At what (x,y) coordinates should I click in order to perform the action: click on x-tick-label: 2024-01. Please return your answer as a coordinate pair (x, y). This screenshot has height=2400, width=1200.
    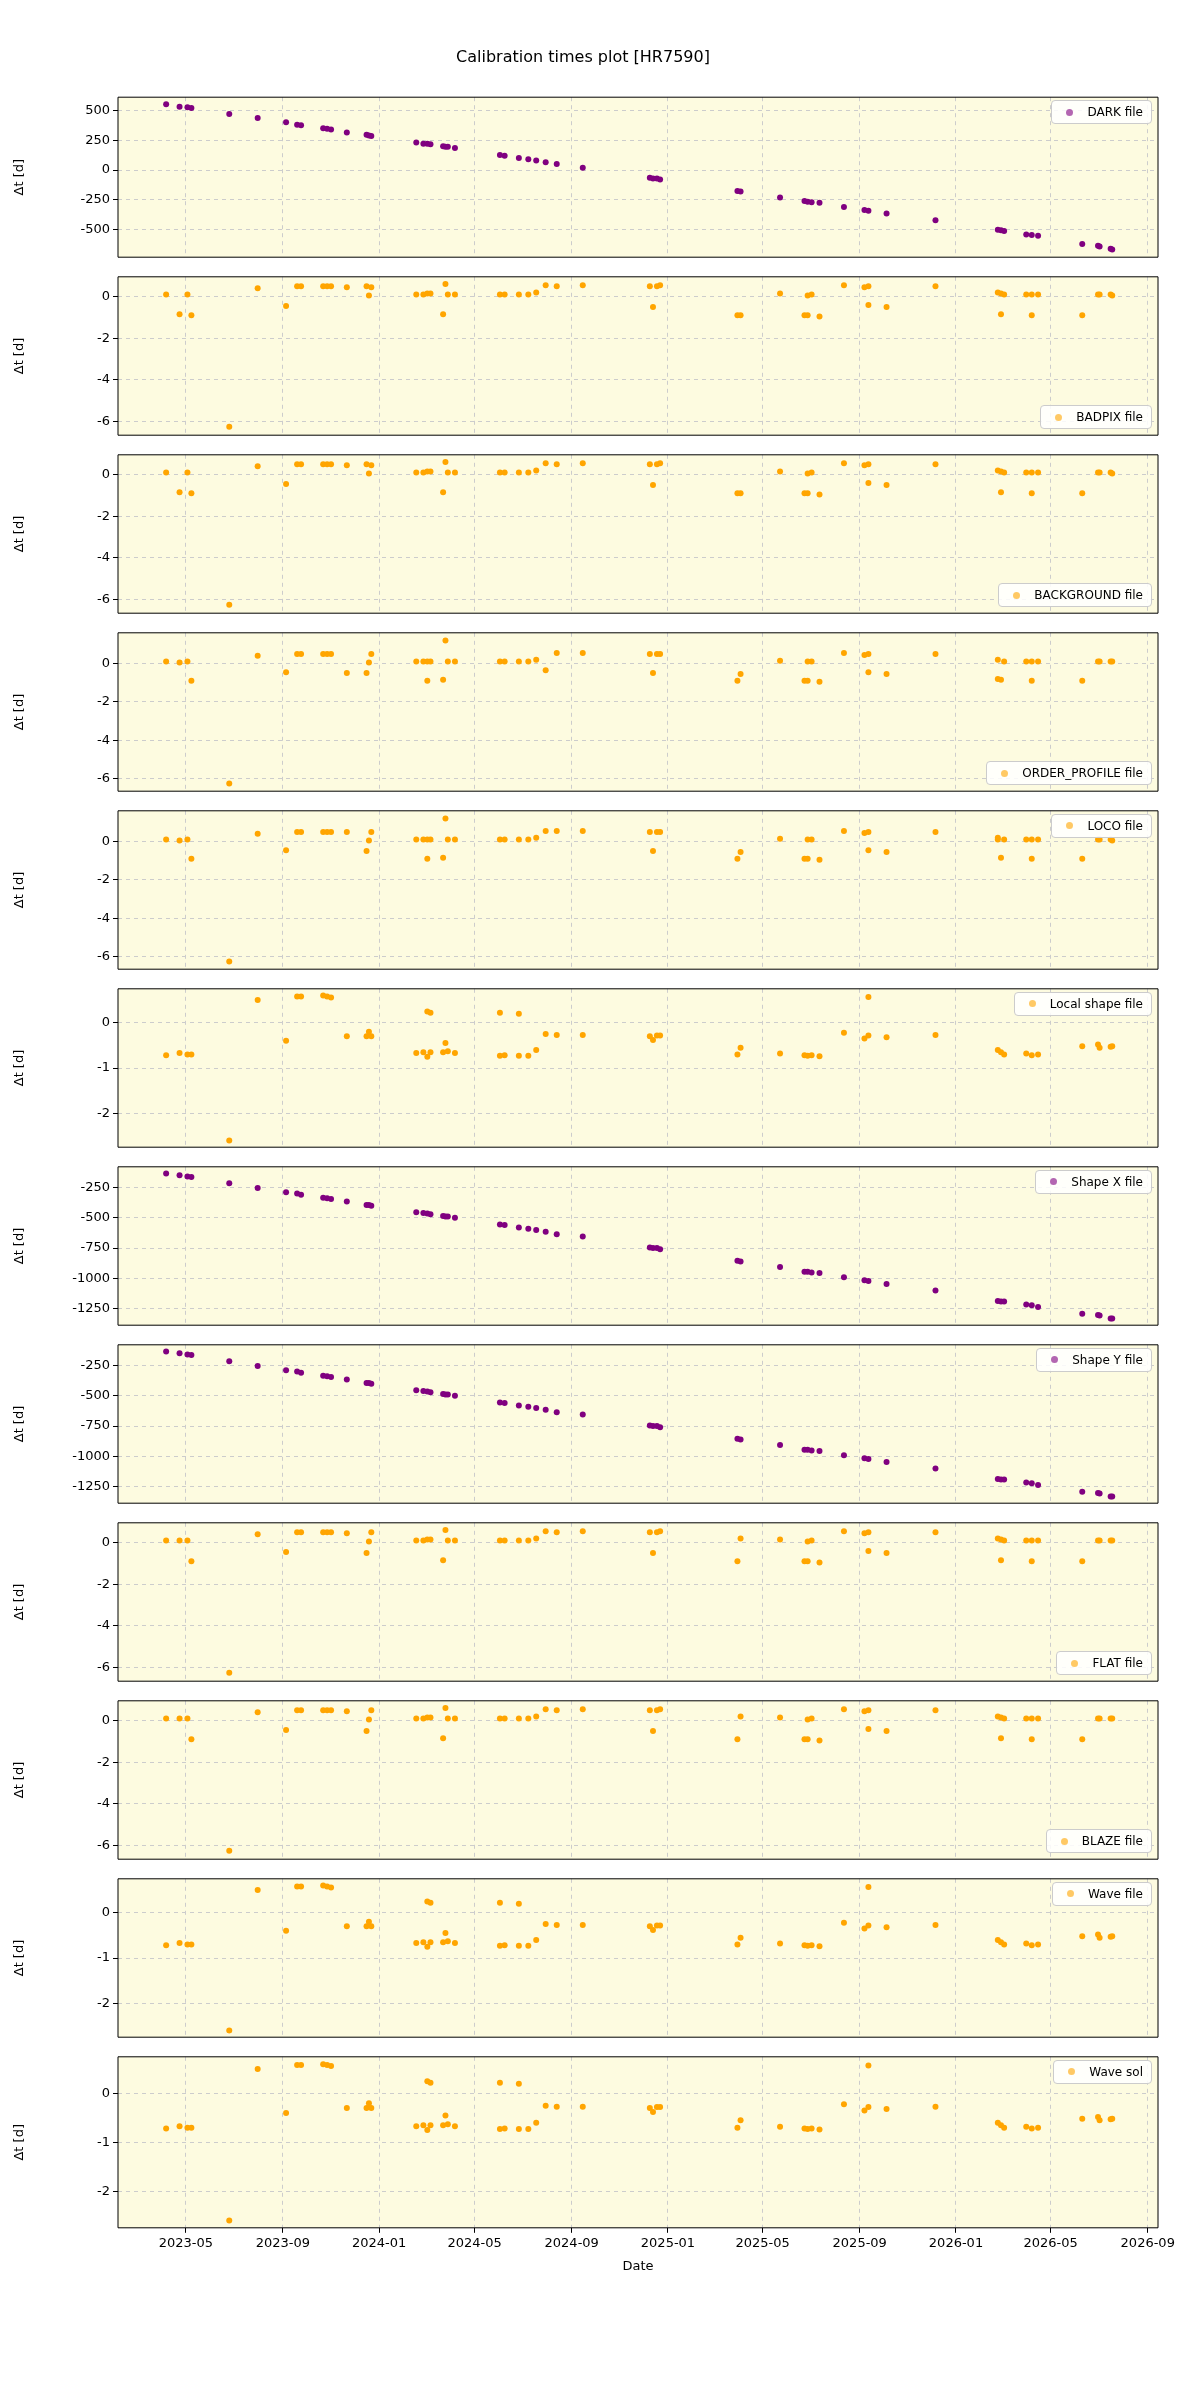
    Looking at the image, I should click on (379, 2242).